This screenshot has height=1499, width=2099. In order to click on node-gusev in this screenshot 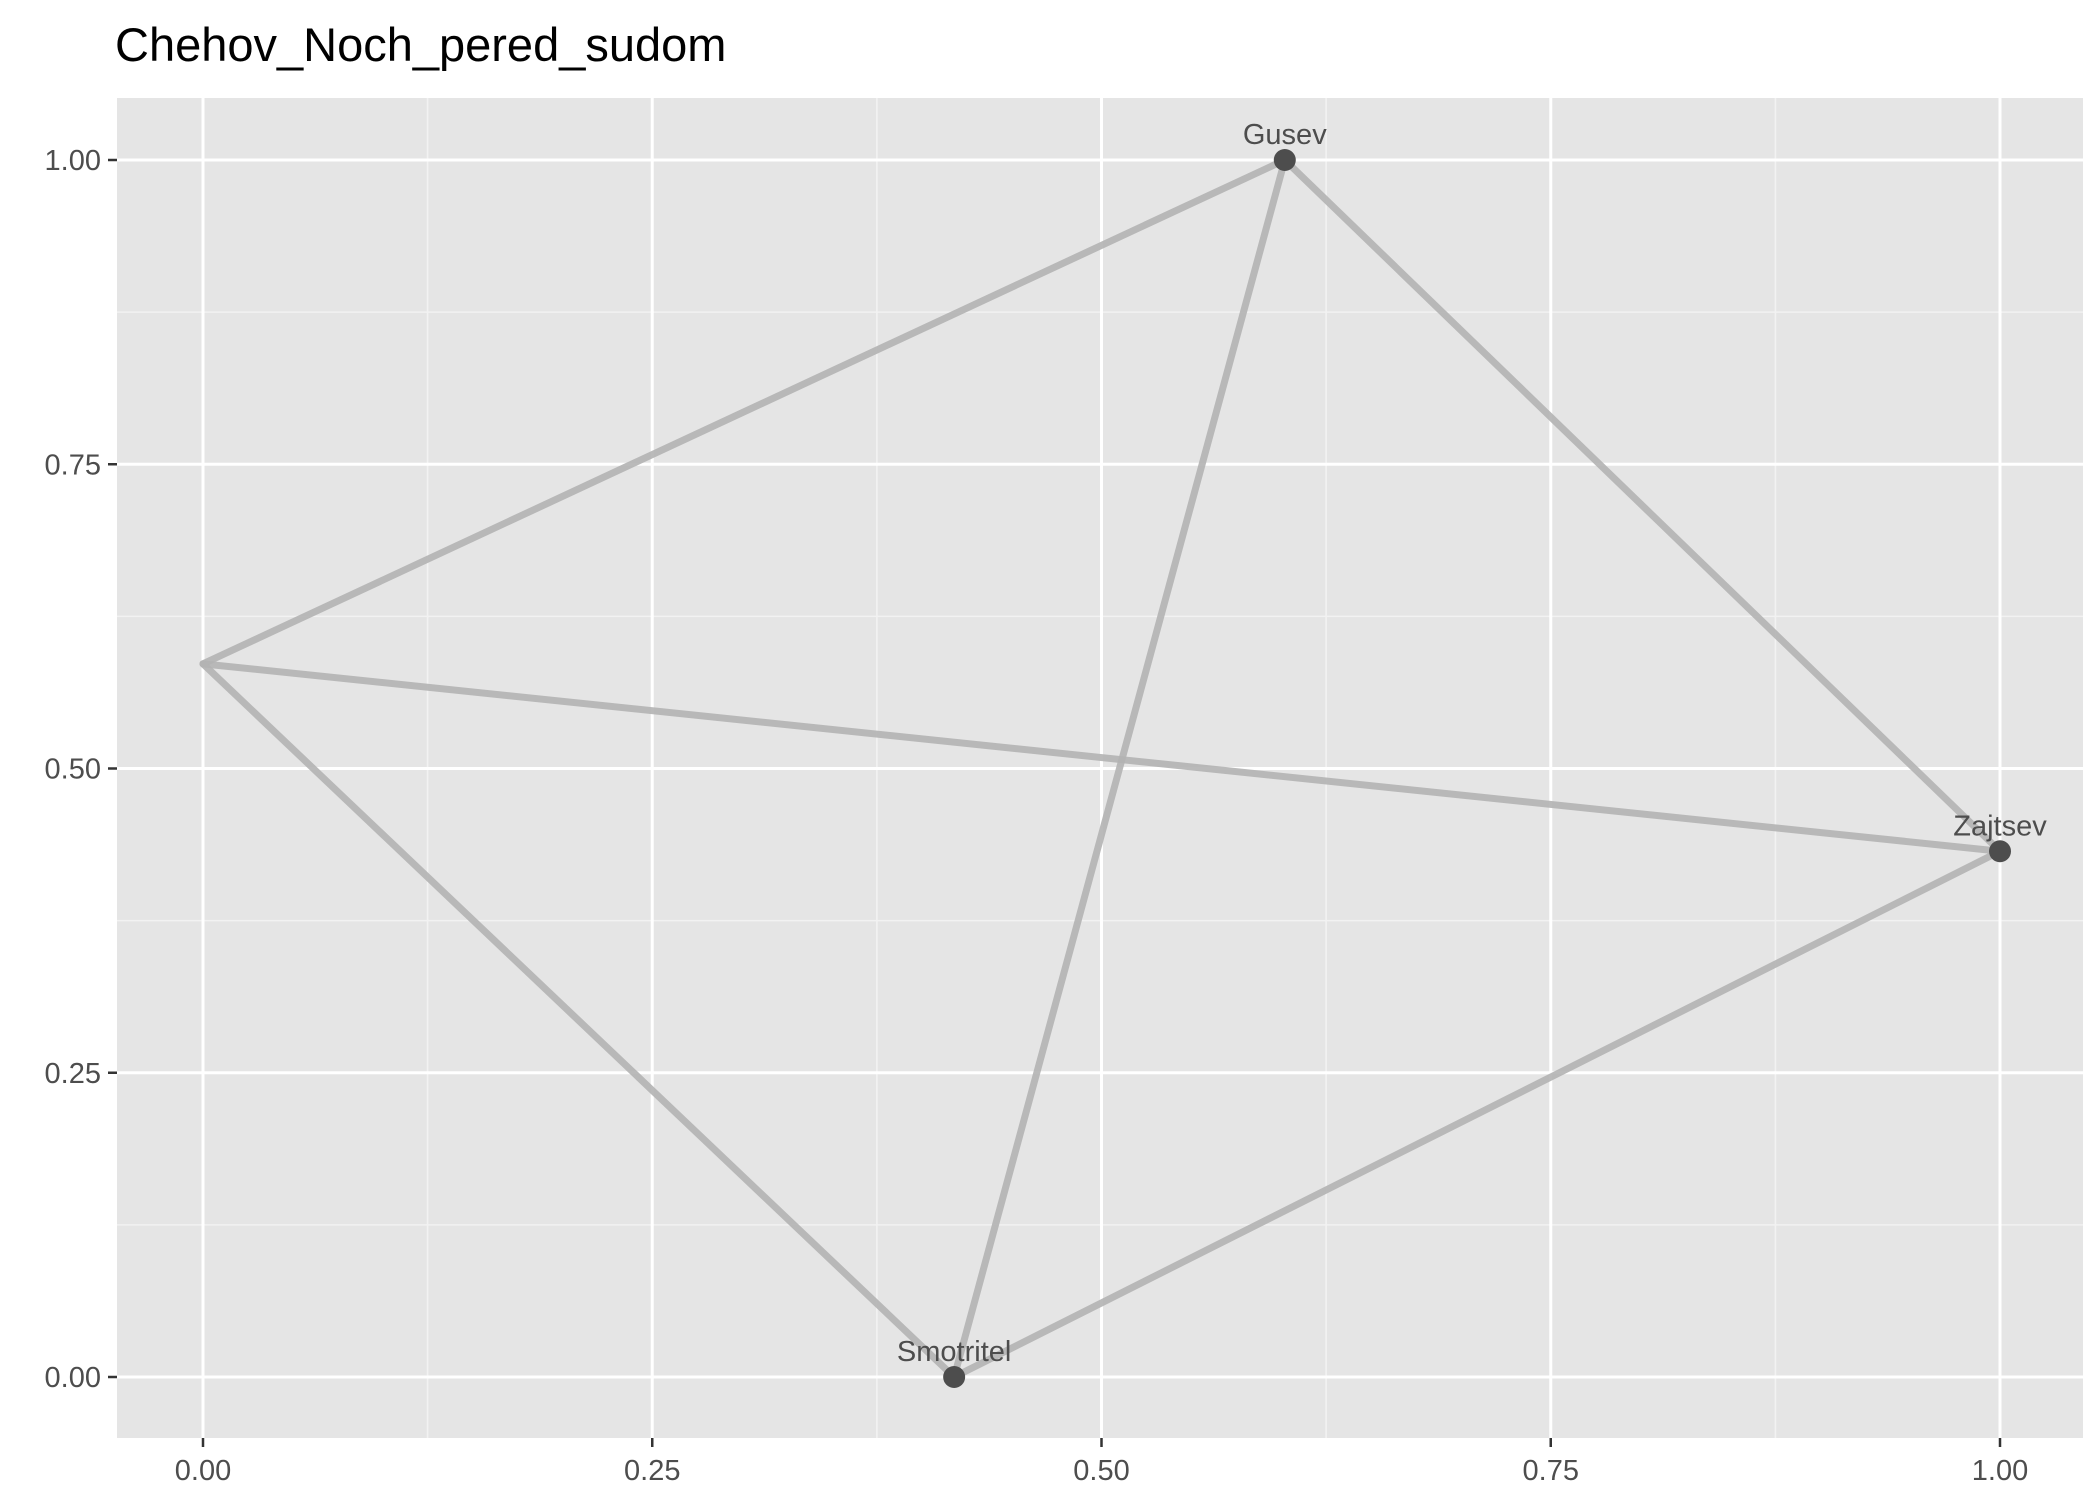, I will do `click(1284, 160)`.